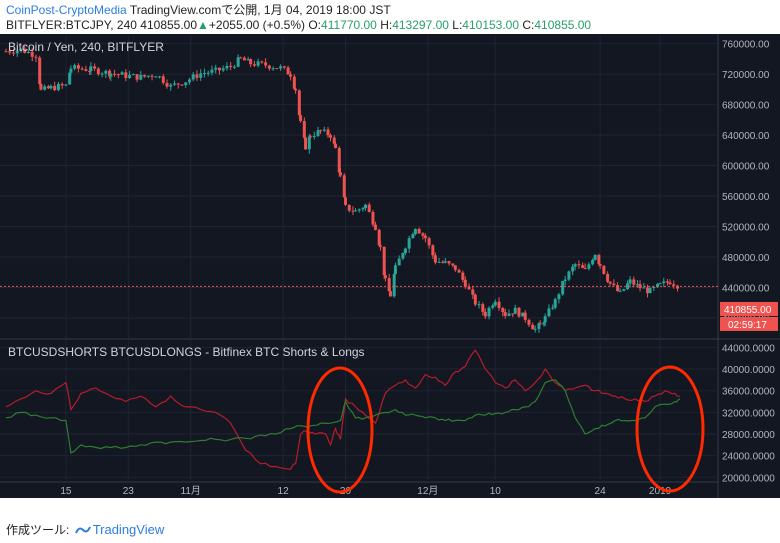 The image size is (780, 543). What do you see at coordinates (660, 491) in the screenshot?
I see `time-tick-label: 2019` at bounding box center [660, 491].